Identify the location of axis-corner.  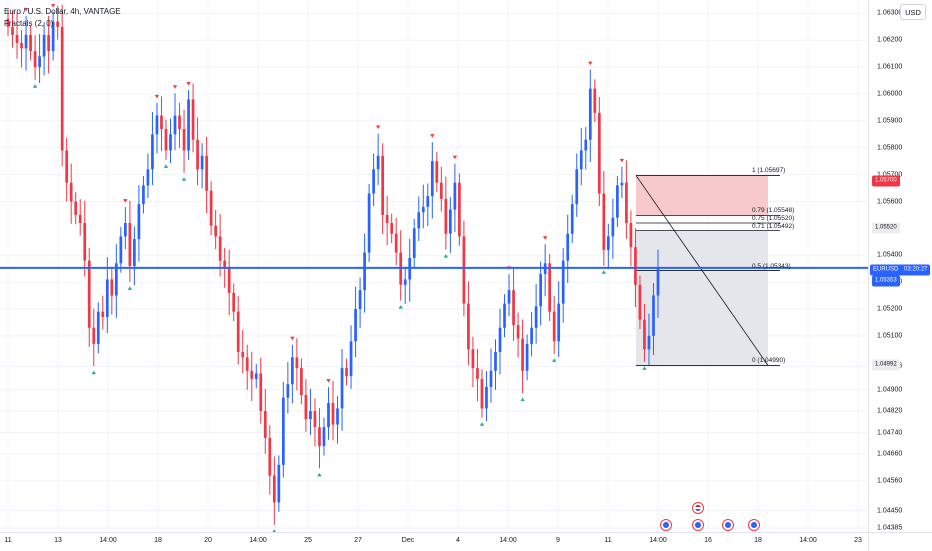
(900, 541).